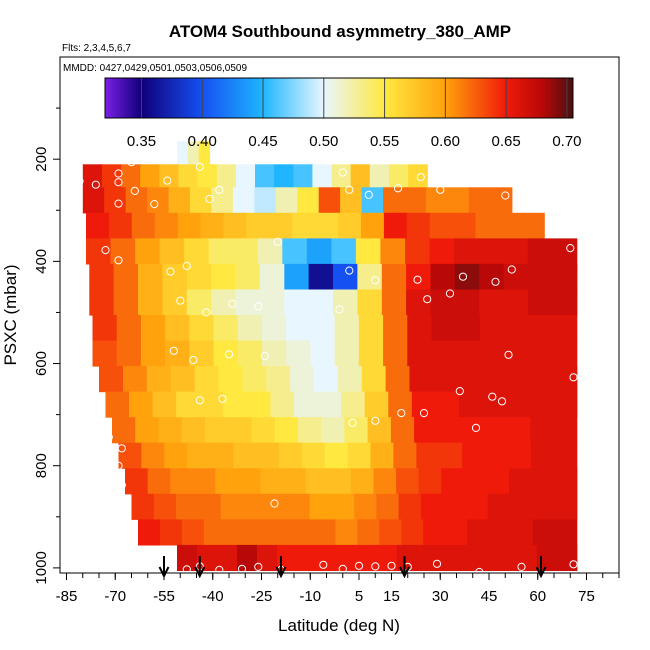 Image resolution: width=650 pixels, height=650 pixels. Describe the element at coordinates (281, 567) in the screenshot. I see `flight-arrow` at that location.